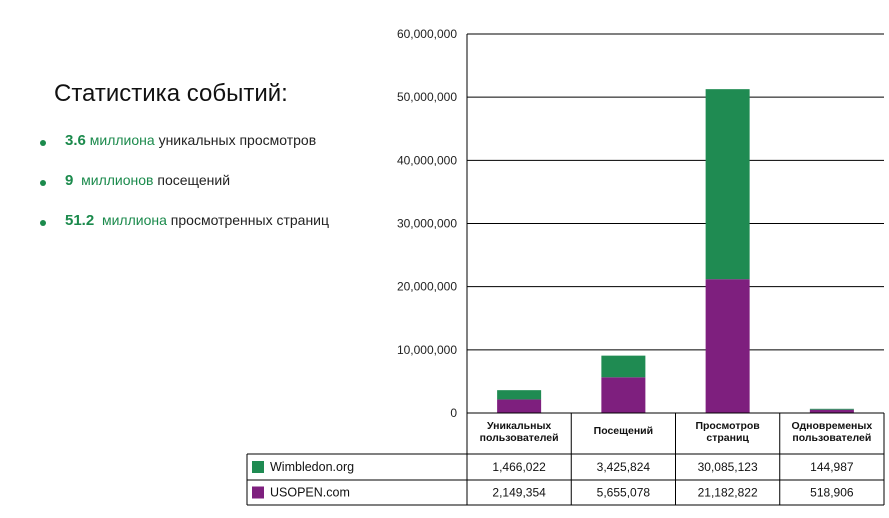 This screenshot has width=889, height=518. Describe the element at coordinates (427, 350) in the screenshot. I see `y-tick-label: 10,000,000` at that location.